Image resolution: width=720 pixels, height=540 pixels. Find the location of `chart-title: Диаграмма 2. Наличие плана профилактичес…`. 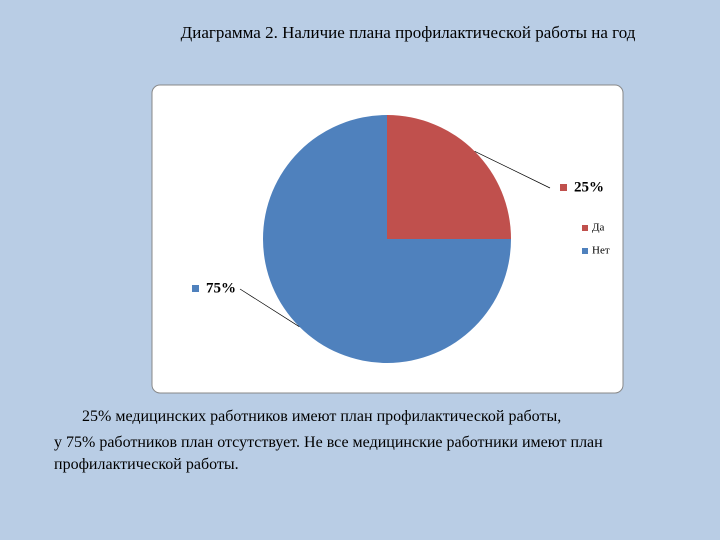

chart-title: Диаграмма 2. Наличие плана профилактичес… is located at coordinates (408, 32).